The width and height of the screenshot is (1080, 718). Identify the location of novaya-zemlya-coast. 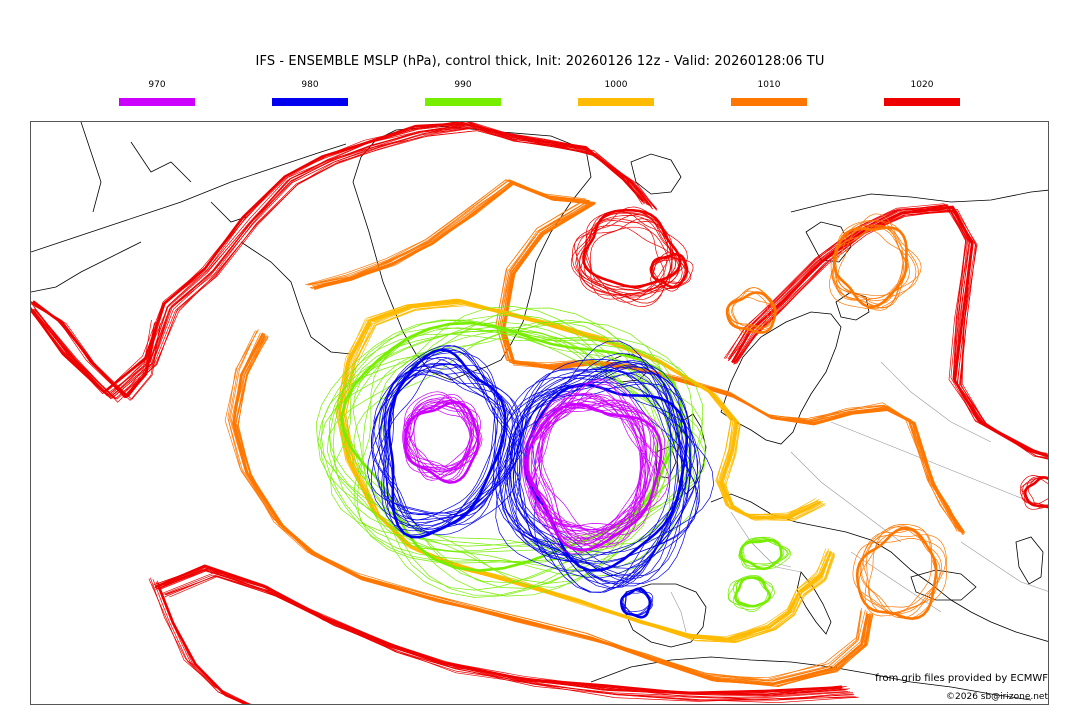
(828, 242).